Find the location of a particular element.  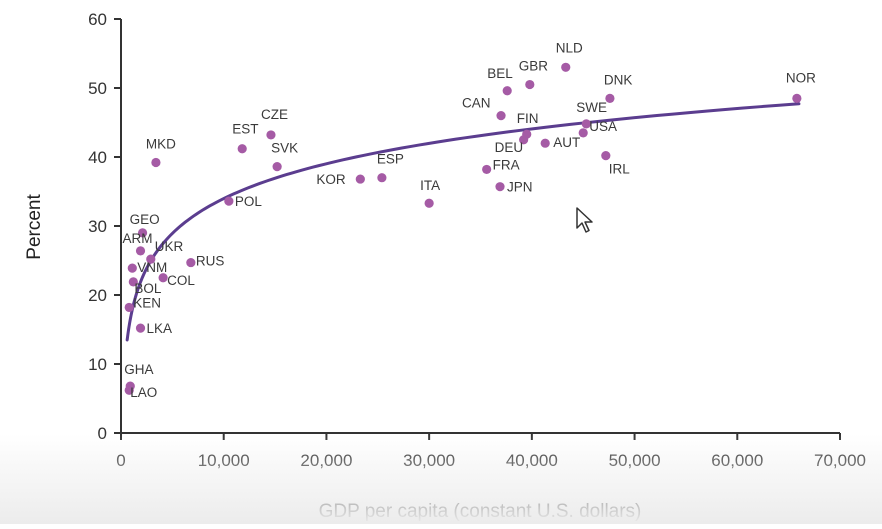

data-point-rus is located at coordinates (191, 262).